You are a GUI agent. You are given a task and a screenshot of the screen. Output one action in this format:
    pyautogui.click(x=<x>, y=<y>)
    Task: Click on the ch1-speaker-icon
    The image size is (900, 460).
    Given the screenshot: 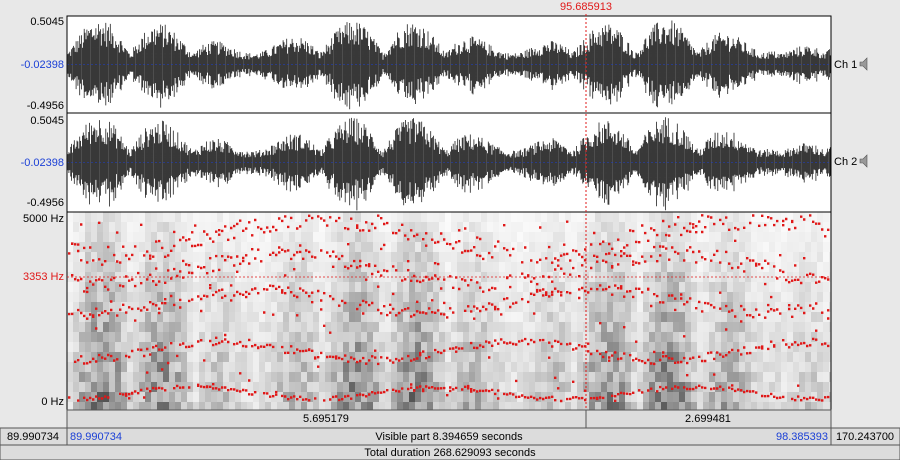 What is the action you would take?
    pyautogui.click(x=863, y=64)
    